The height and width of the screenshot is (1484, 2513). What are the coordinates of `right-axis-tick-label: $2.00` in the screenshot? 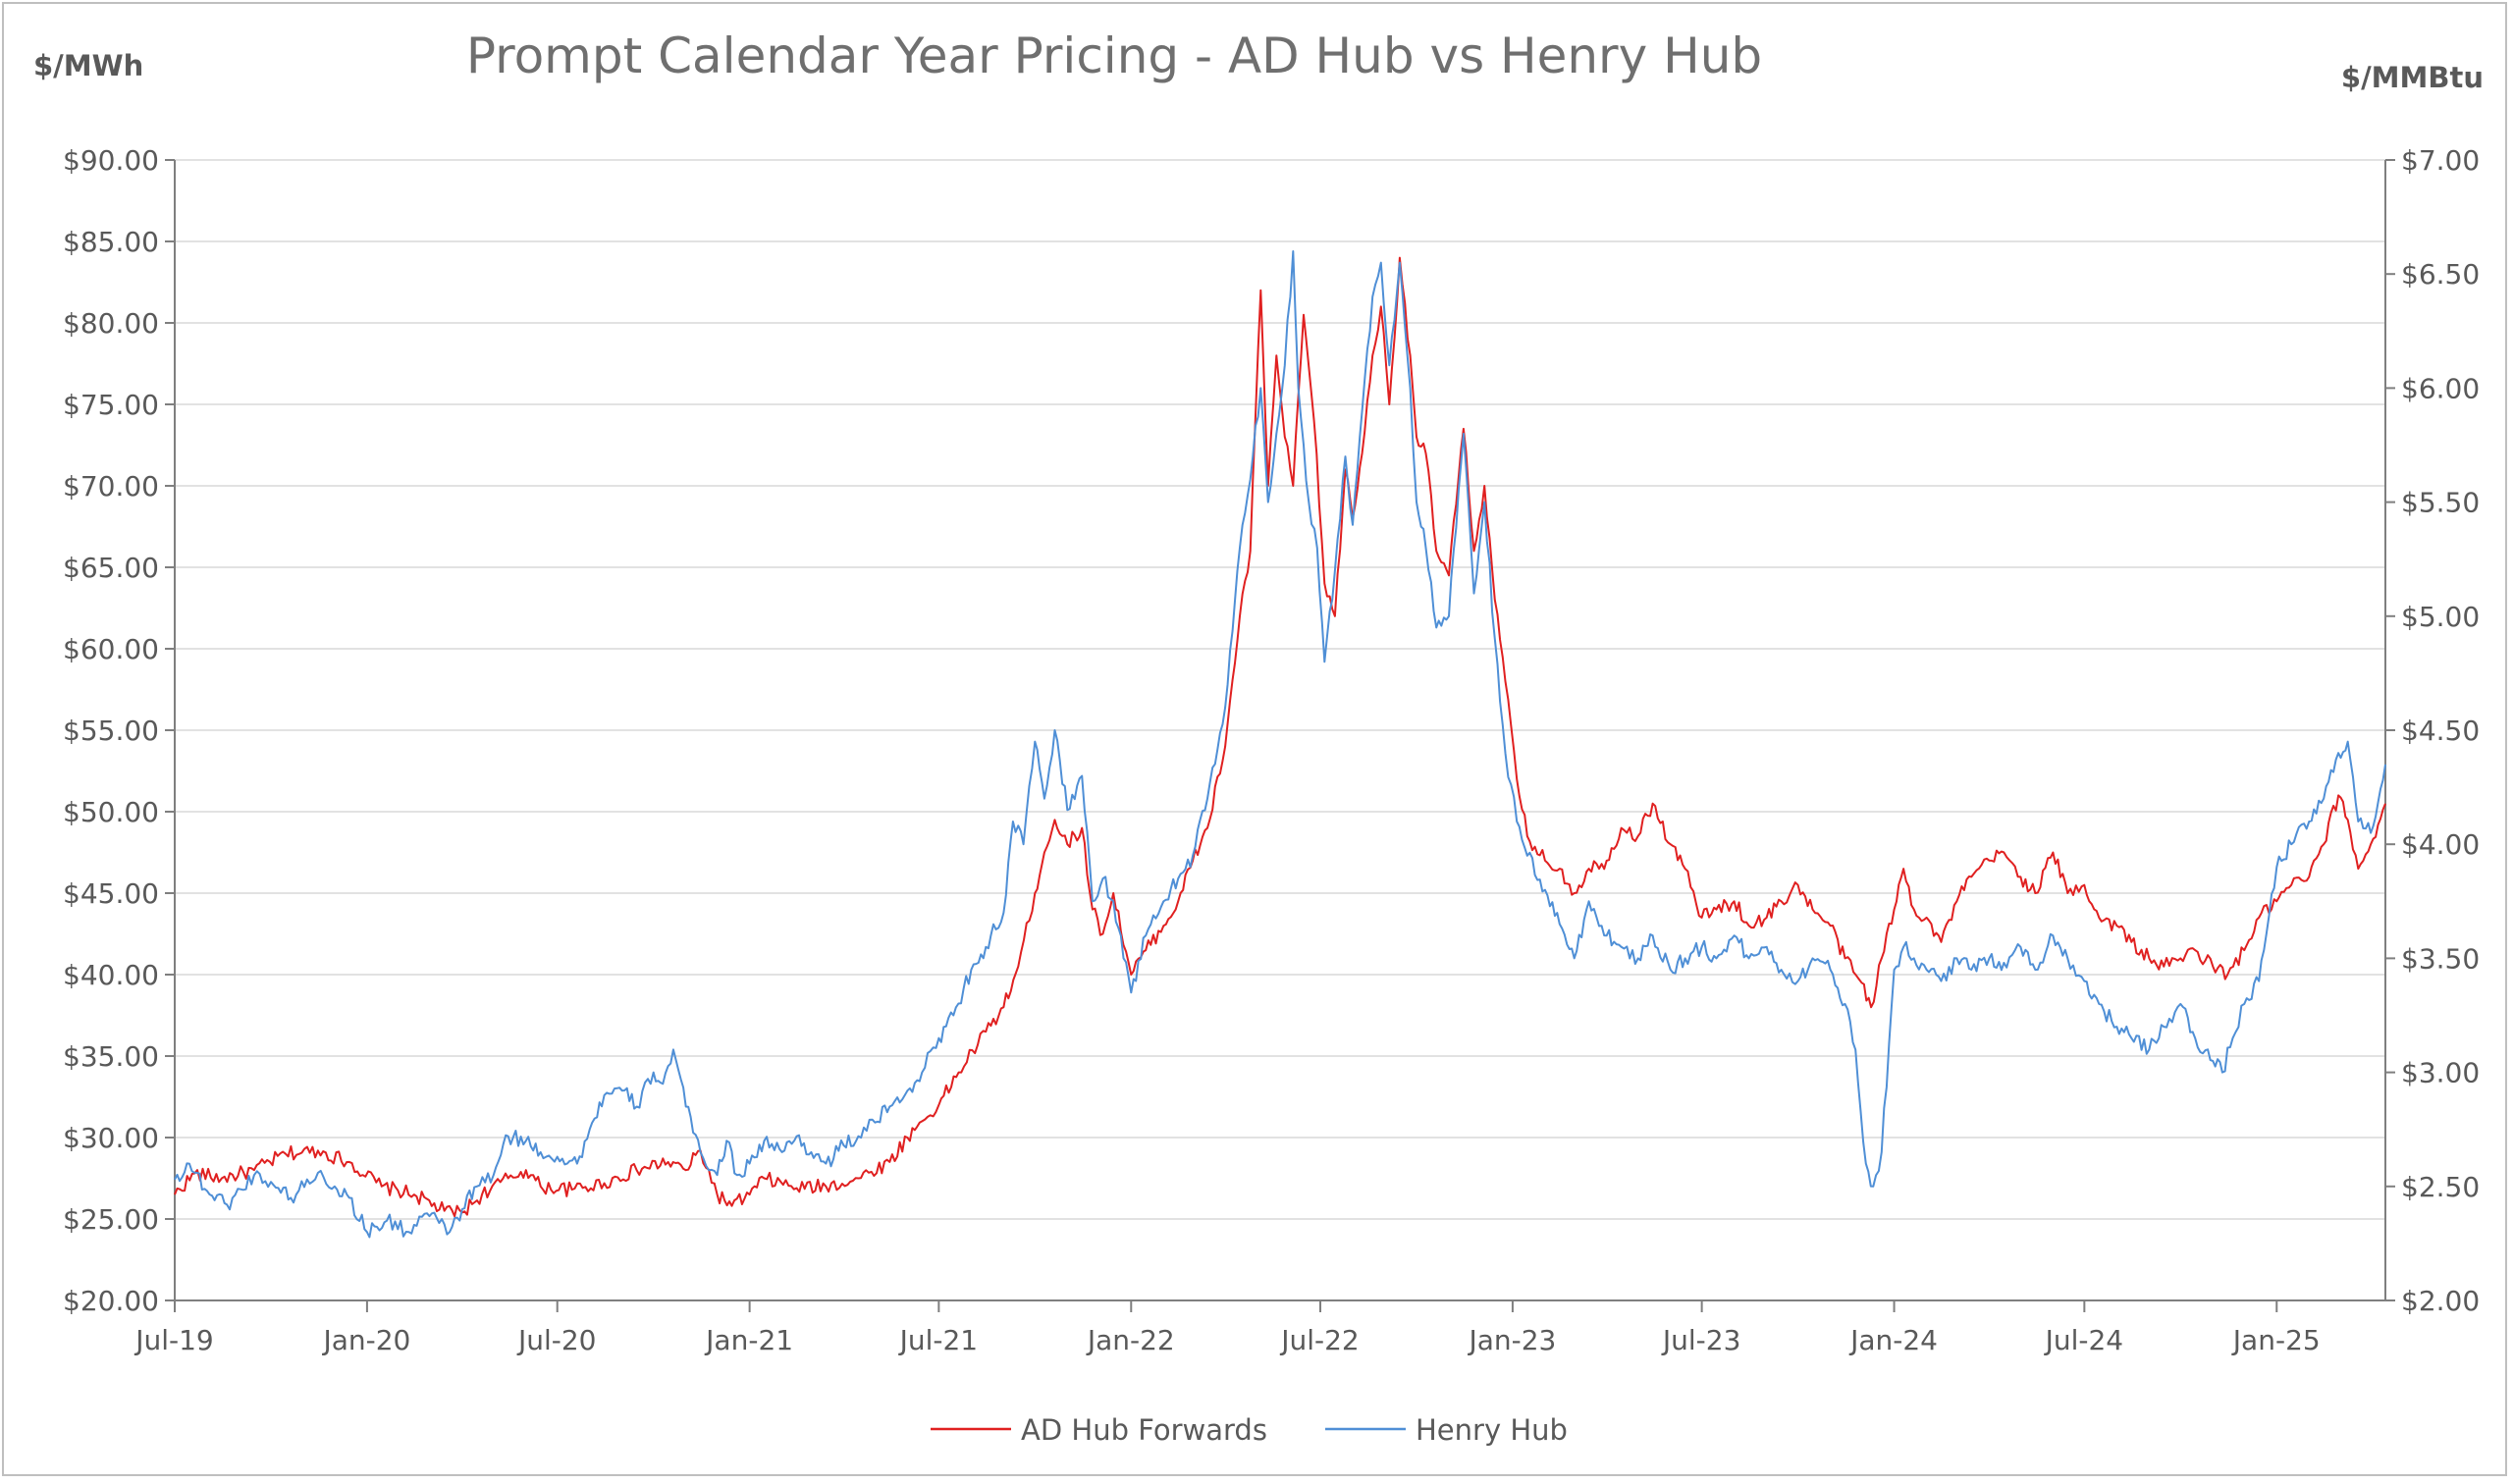 It's located at (2440, 1301).